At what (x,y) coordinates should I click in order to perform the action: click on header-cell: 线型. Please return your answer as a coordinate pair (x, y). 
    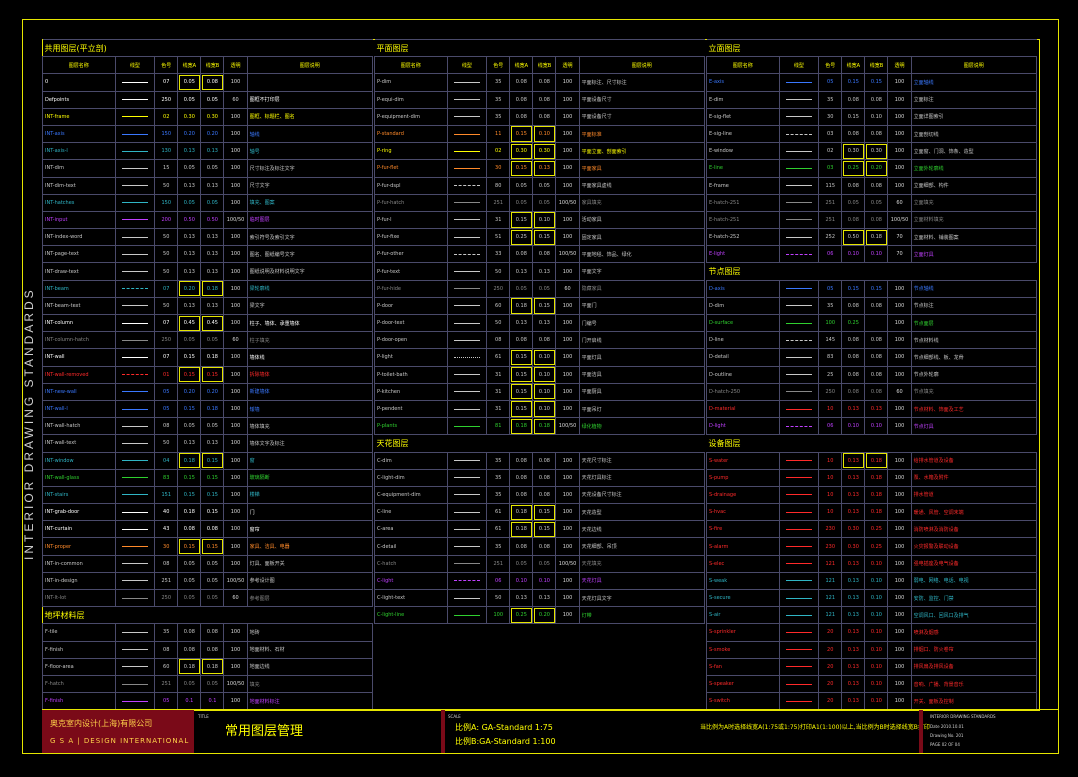
    Looking at the image, I should click on (467, 65).